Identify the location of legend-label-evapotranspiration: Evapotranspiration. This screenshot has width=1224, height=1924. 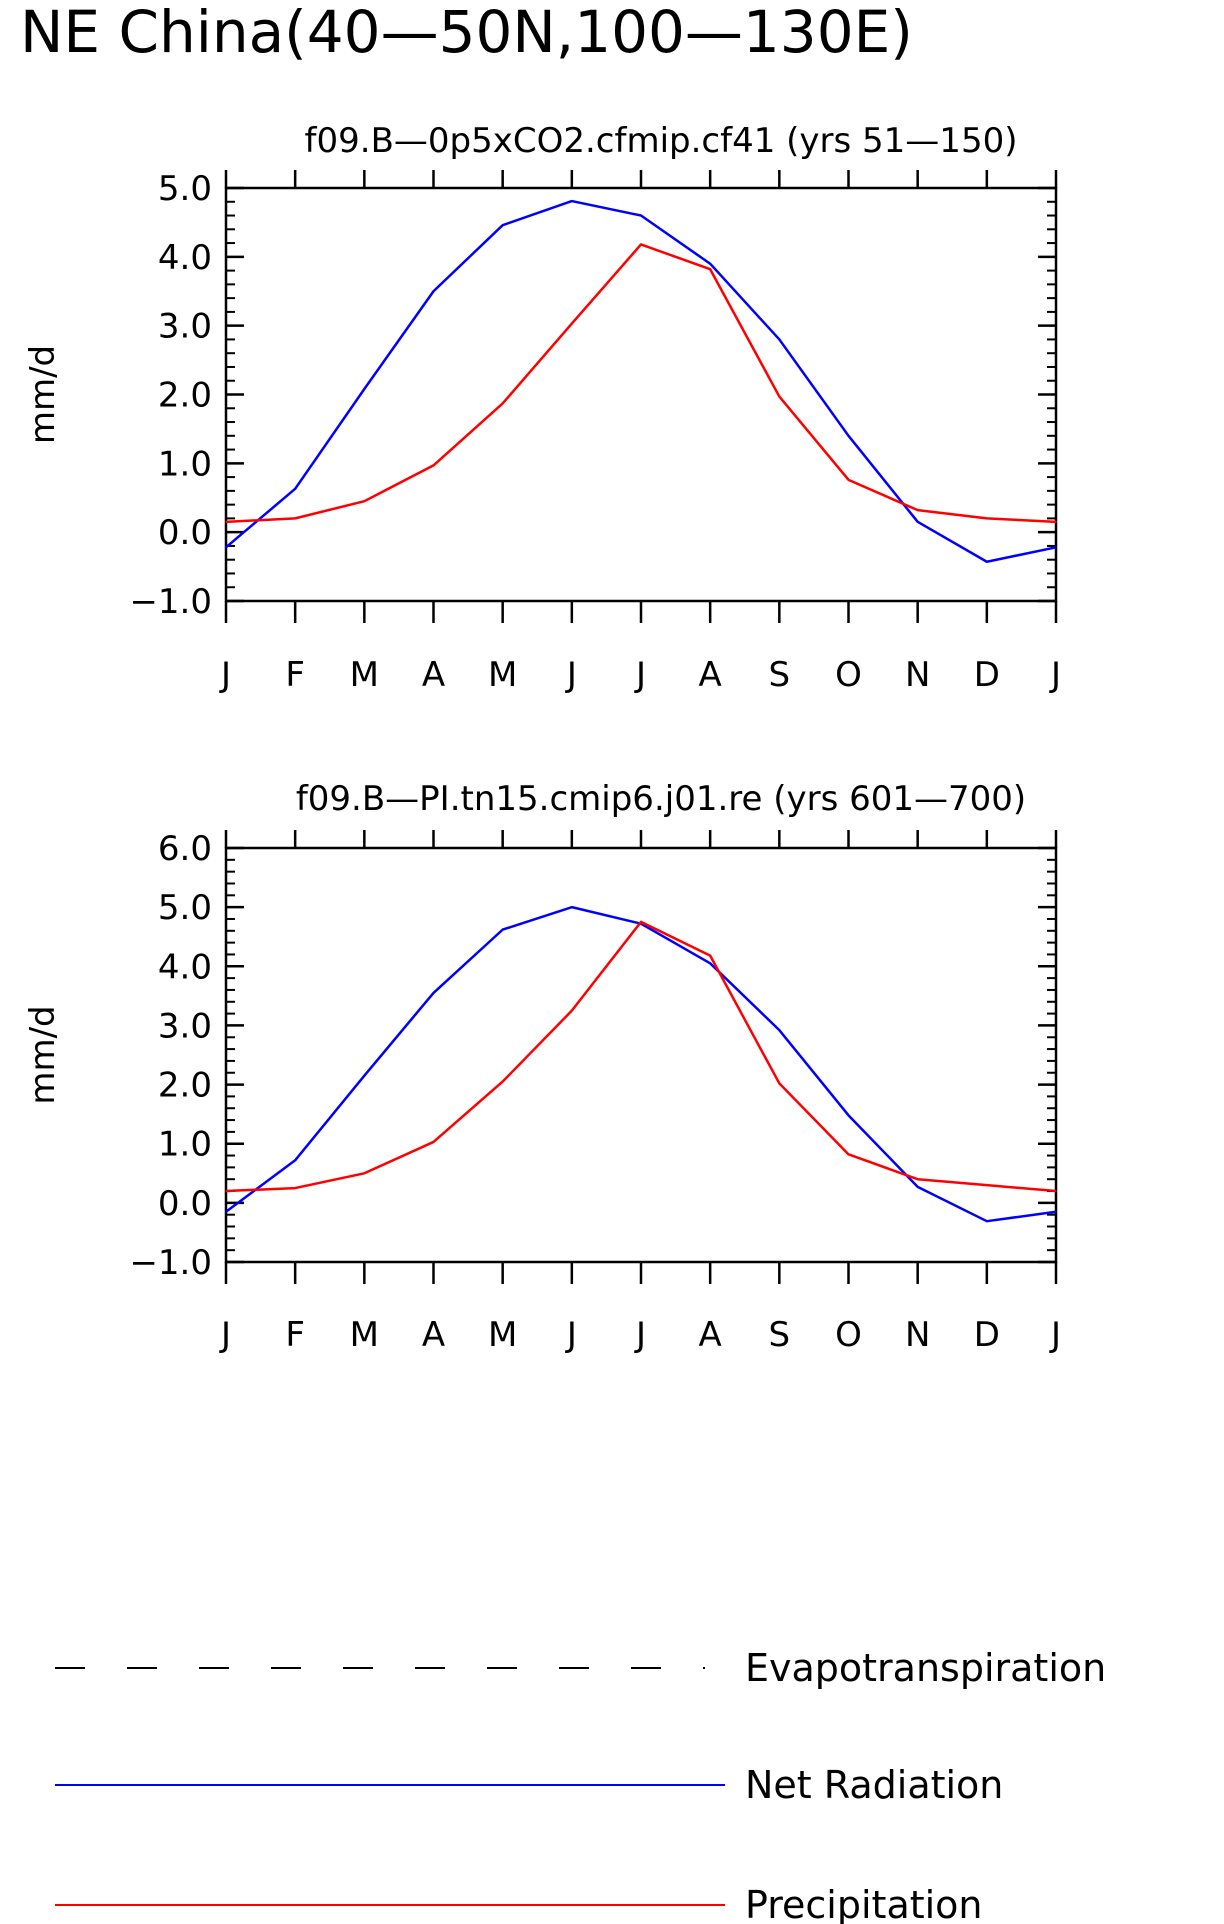
(925, 1668).